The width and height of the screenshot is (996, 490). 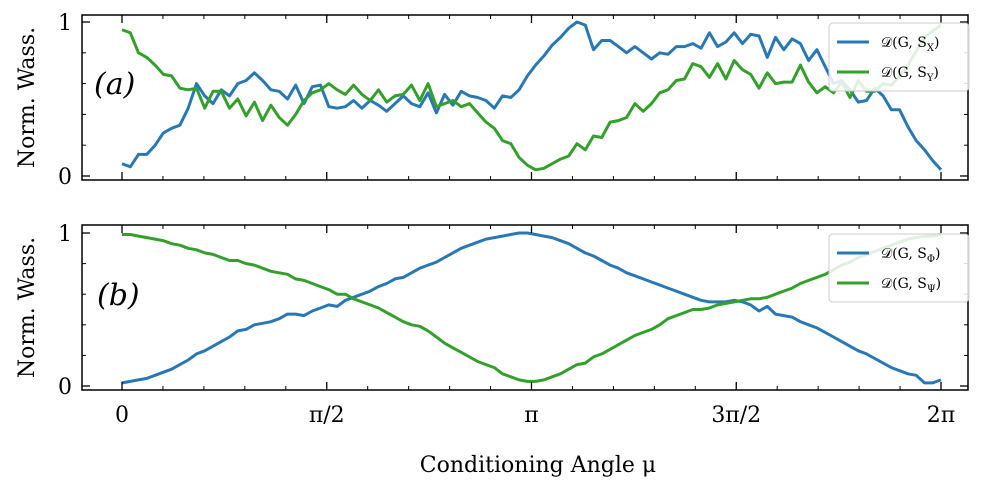 What do you see at coordinates (941, 415) in the screenshot?
I see `x-tick-label: 2π` at bounding box center [941, 415].